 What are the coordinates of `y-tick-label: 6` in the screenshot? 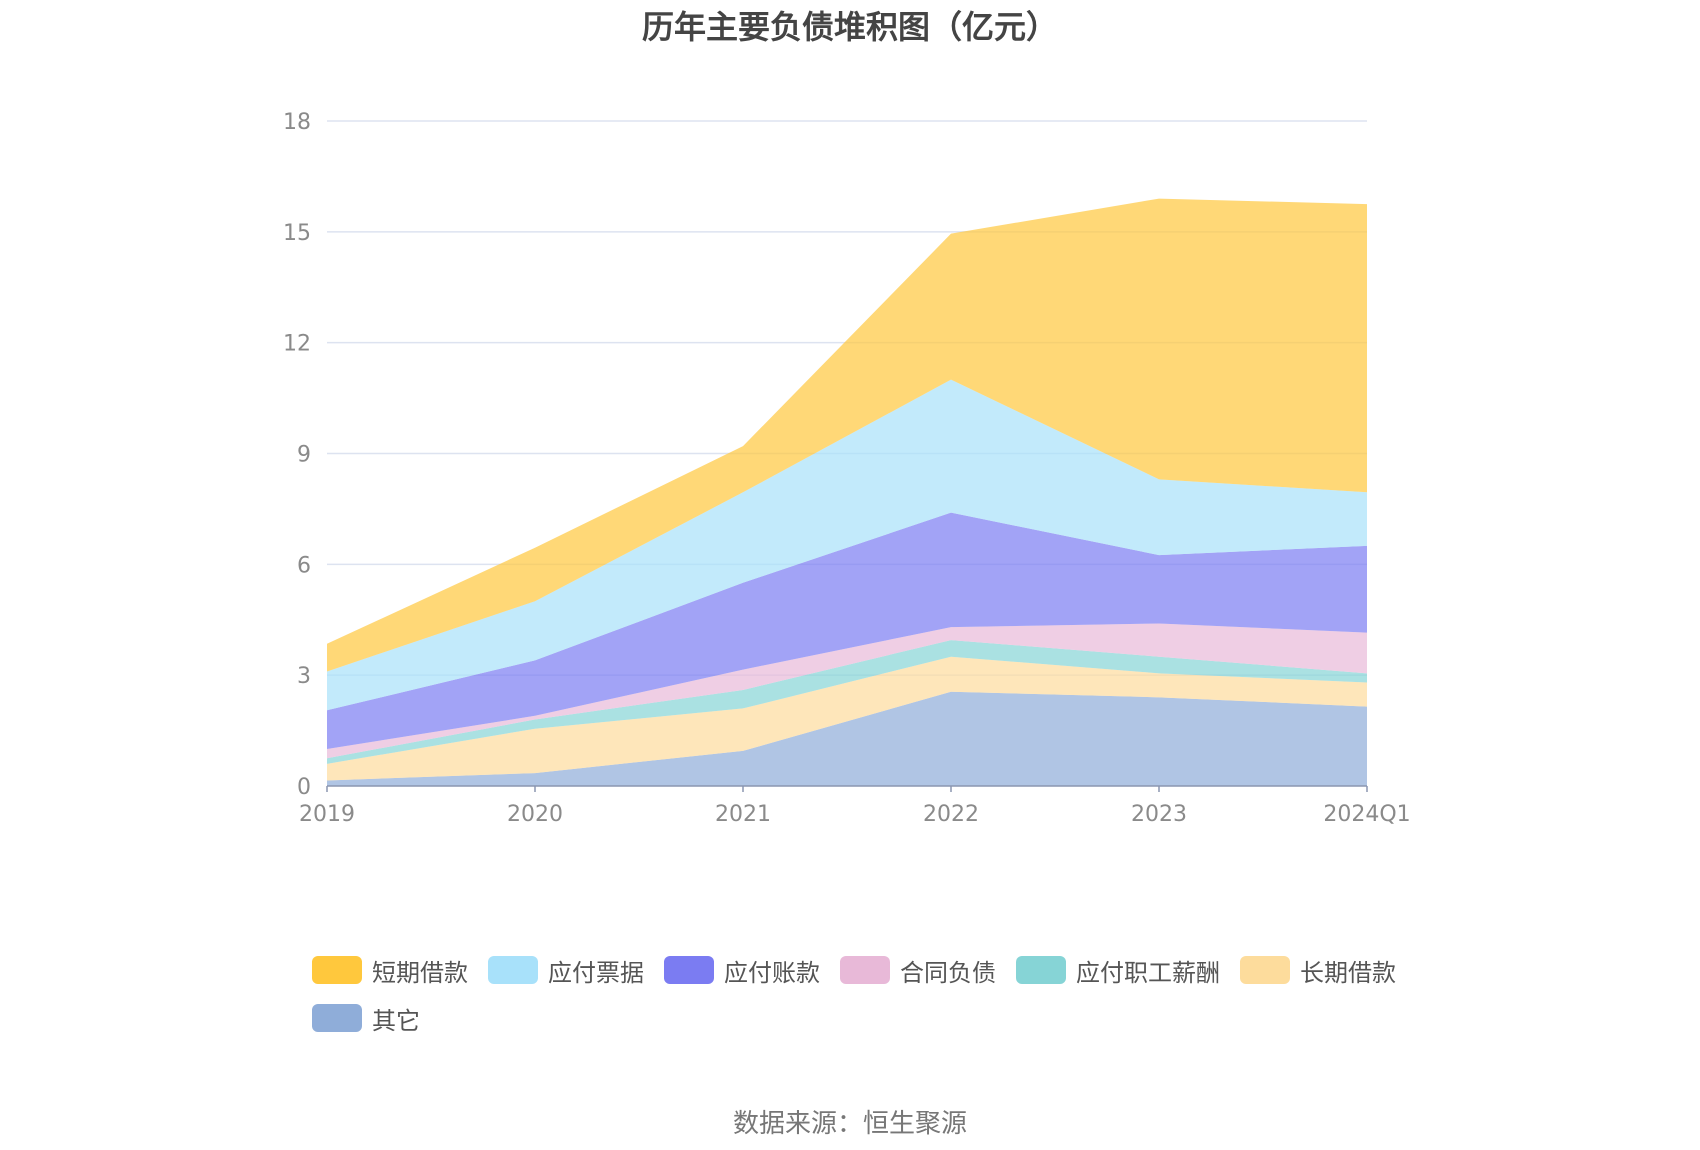 It's located at (304, 565).